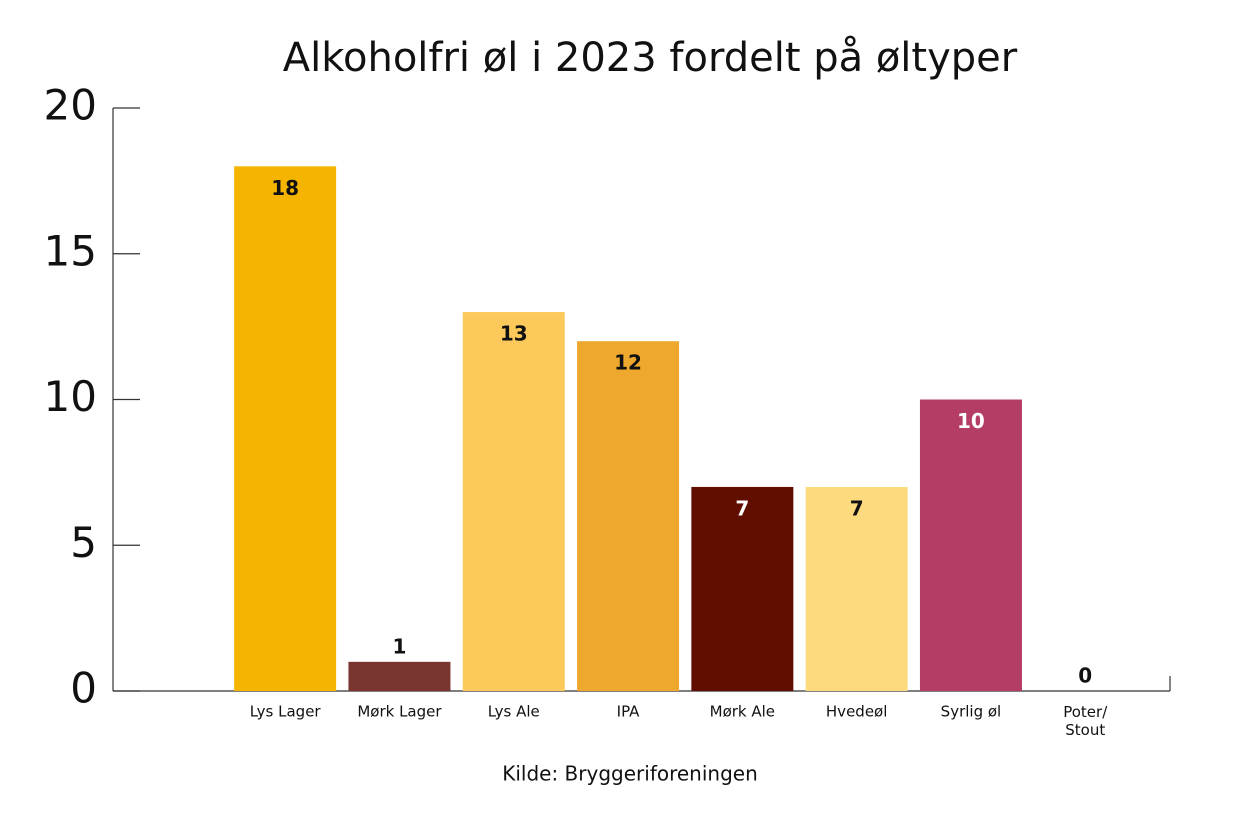 Image resolution: width=1260 pixels, height=840 pixels. I want to click on x-tick-label: Mørk Ale, so click(742, 712).